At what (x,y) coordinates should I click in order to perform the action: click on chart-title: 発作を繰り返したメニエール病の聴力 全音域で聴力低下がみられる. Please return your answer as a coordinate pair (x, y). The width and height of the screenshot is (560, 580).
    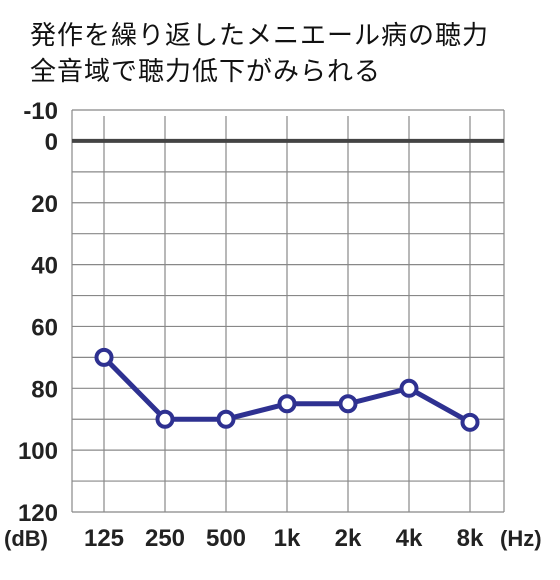
    Looking at the image, I should click on (290, 54).